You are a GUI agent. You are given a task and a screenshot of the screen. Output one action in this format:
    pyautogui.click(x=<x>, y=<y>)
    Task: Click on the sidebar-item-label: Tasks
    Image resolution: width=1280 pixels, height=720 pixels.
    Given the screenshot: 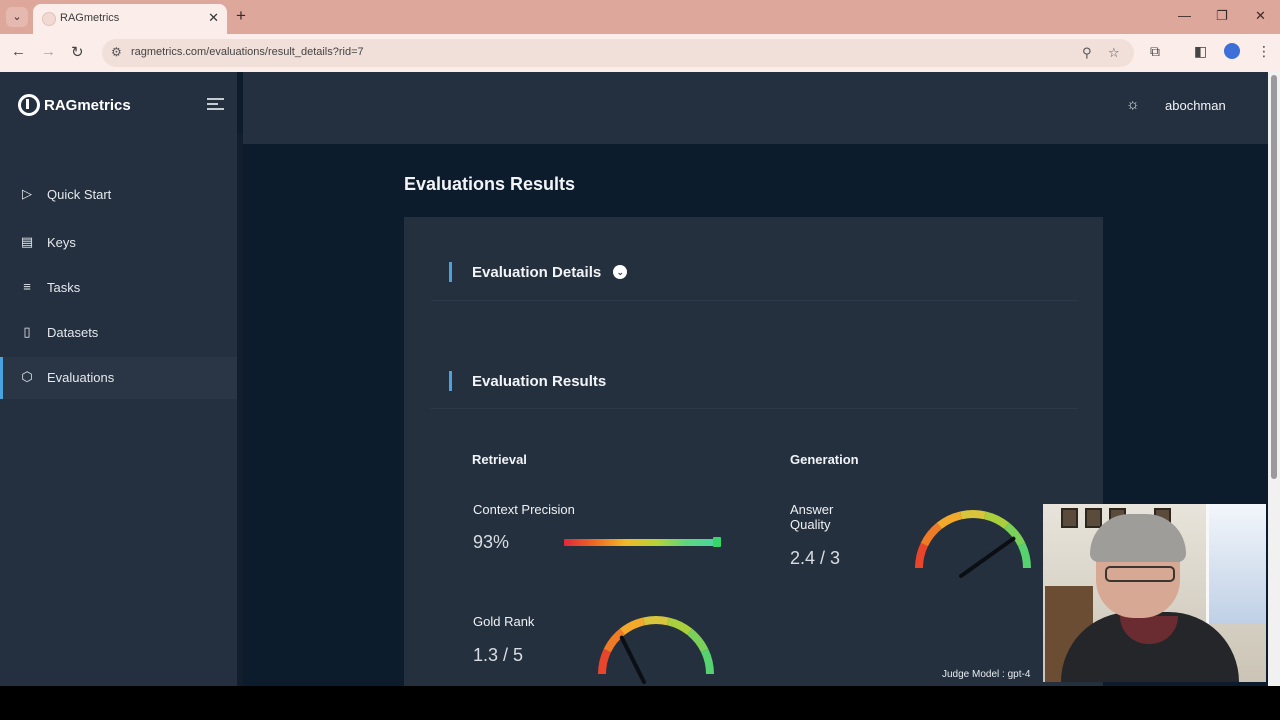 What is the action you would take?
    pyautogui.click(x=64, y=287)
    